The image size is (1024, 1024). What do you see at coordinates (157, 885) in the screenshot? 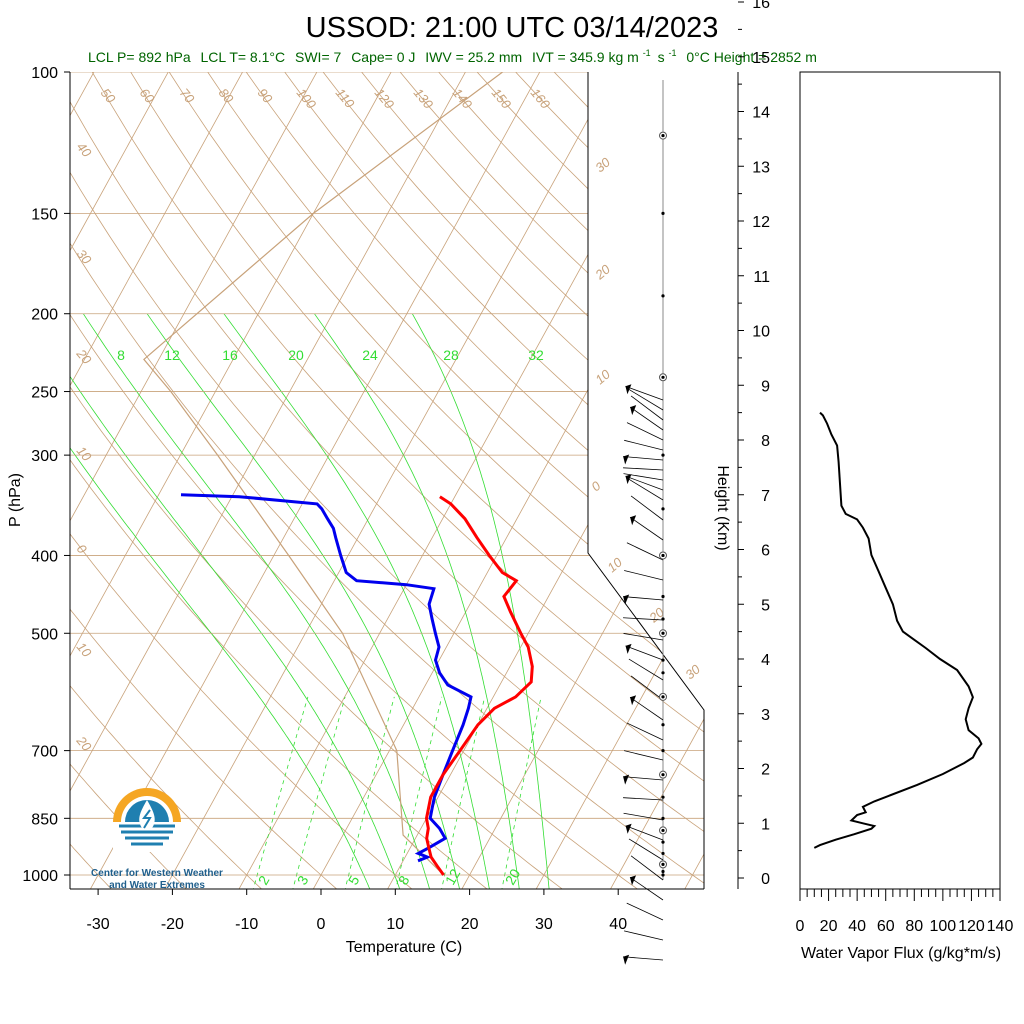
I see `logo-line-2: and Water Extremes` at bounding box center [157, 885].